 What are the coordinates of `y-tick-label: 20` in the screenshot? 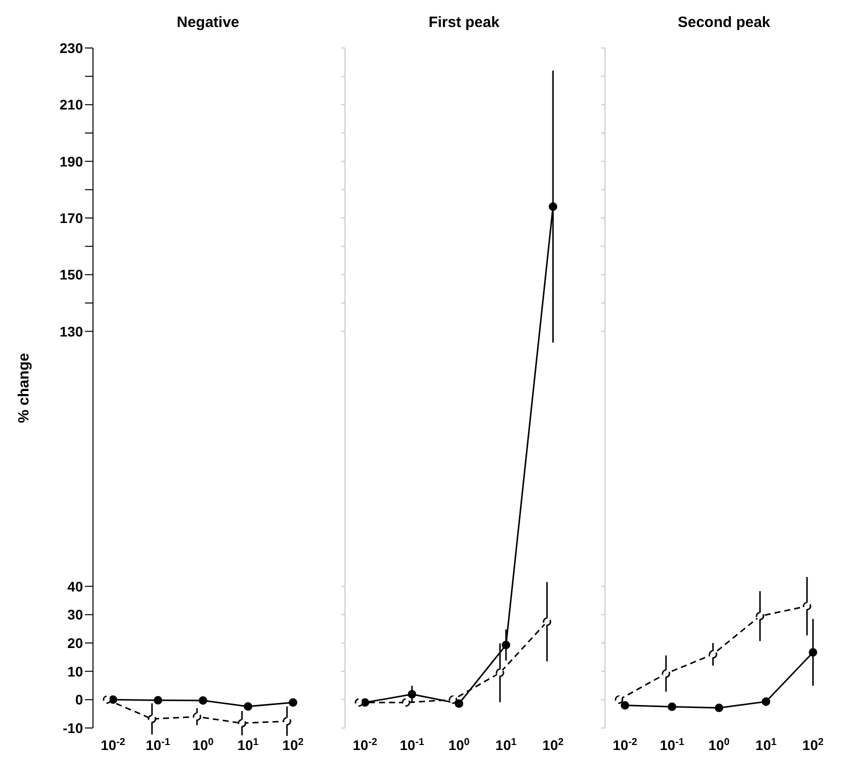 It's located at (75, 642).